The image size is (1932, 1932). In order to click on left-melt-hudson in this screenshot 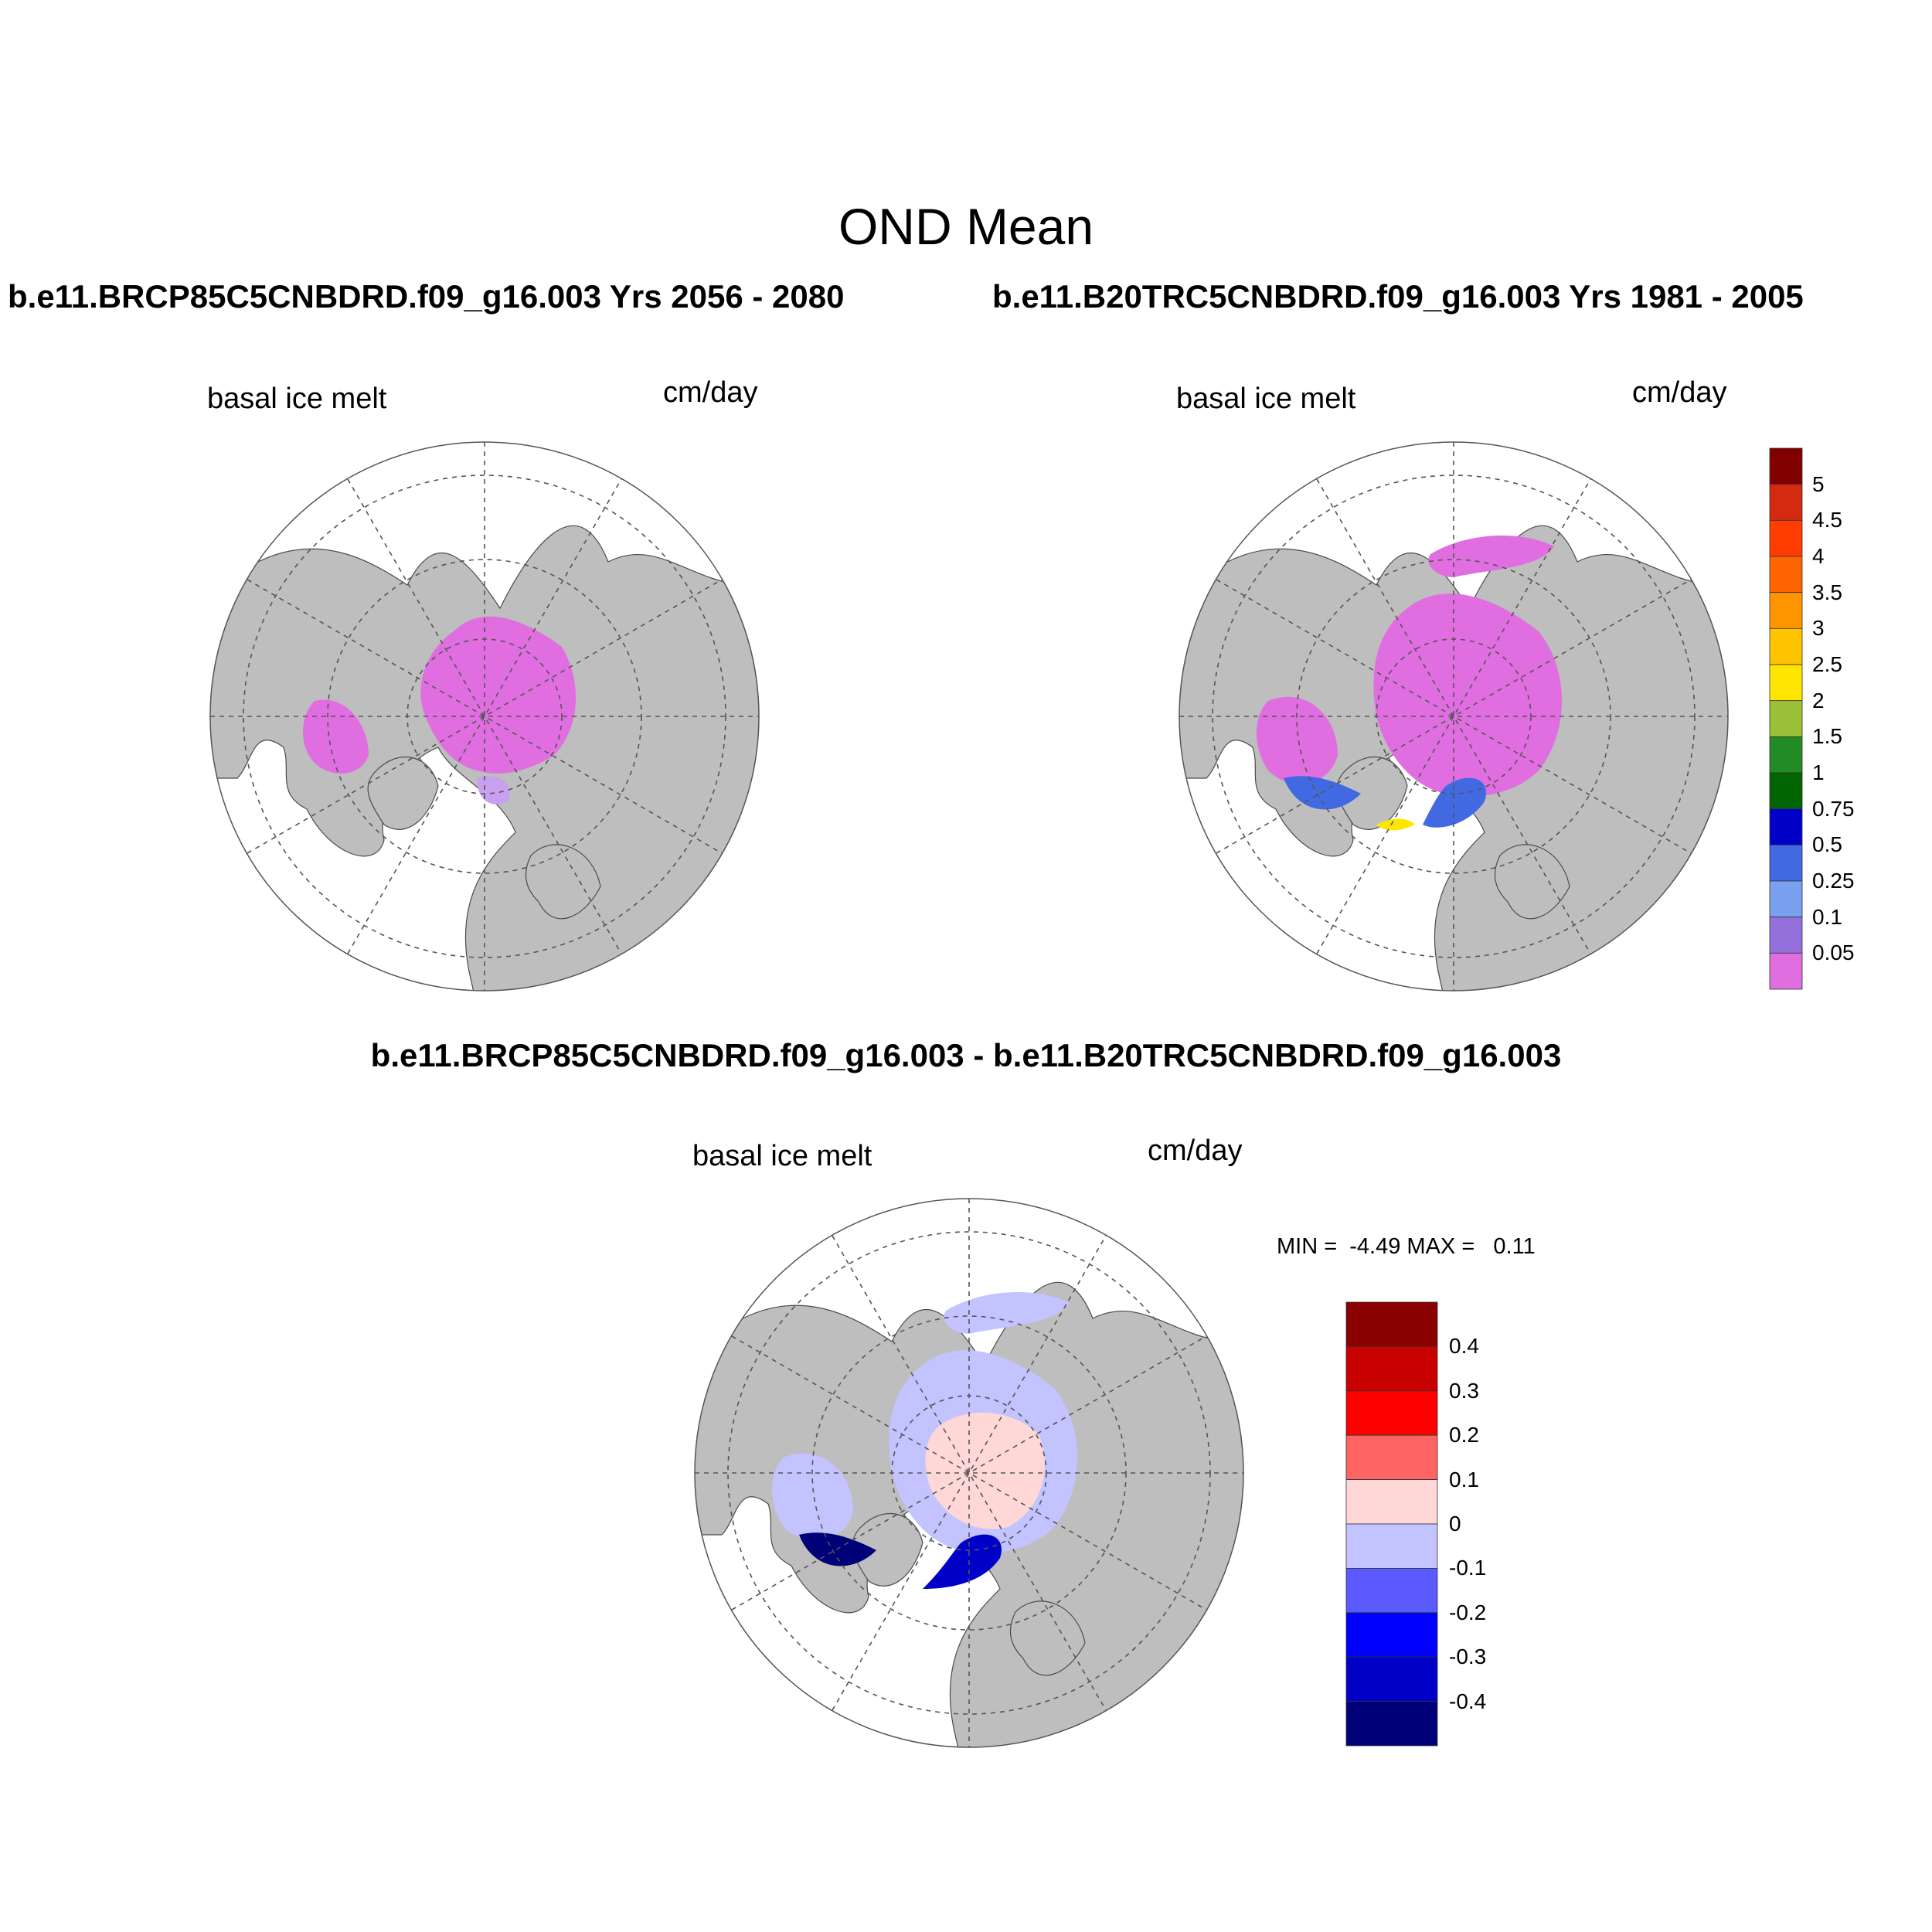, I will do `click(336, 737)`.